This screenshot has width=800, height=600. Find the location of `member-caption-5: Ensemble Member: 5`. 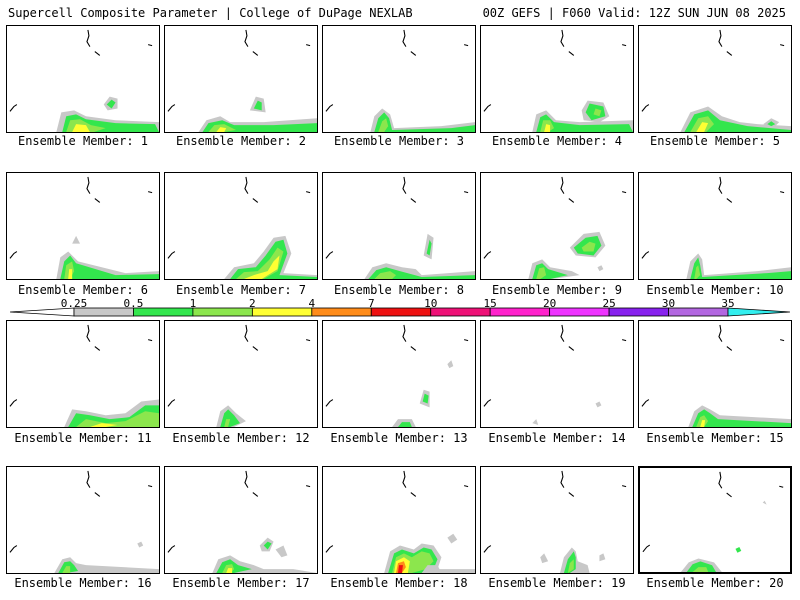

member-caption-5: Ensemble Member: 5 is located at coordinates (715, 141).